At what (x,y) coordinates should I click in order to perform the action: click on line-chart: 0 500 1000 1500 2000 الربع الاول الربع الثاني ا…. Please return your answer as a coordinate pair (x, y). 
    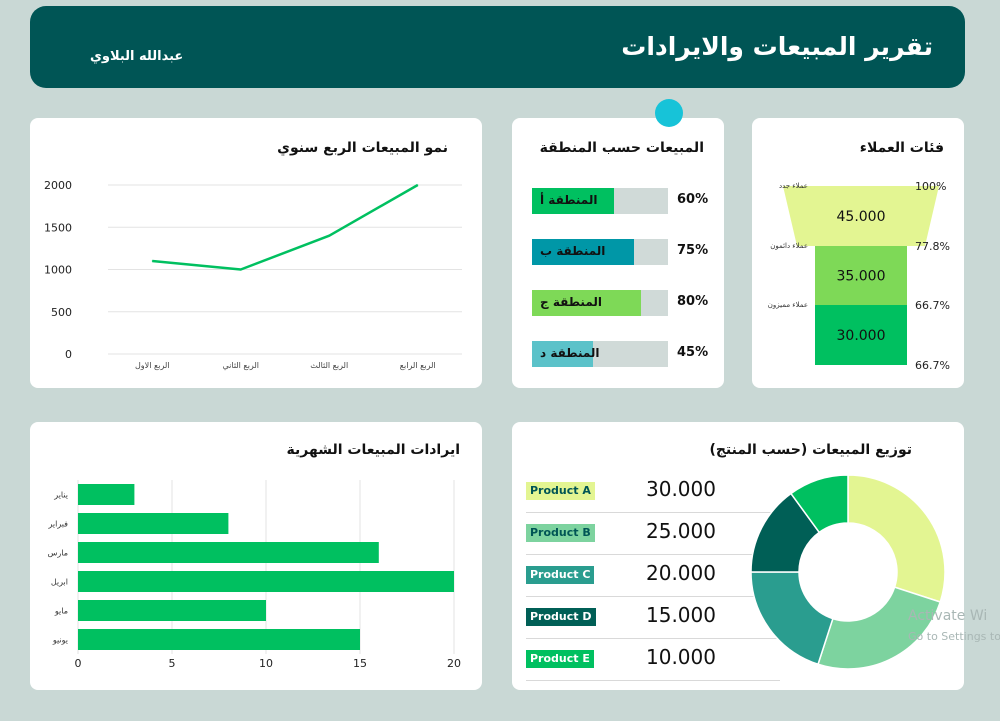
    Looking at the image, I should click on (253, 274).